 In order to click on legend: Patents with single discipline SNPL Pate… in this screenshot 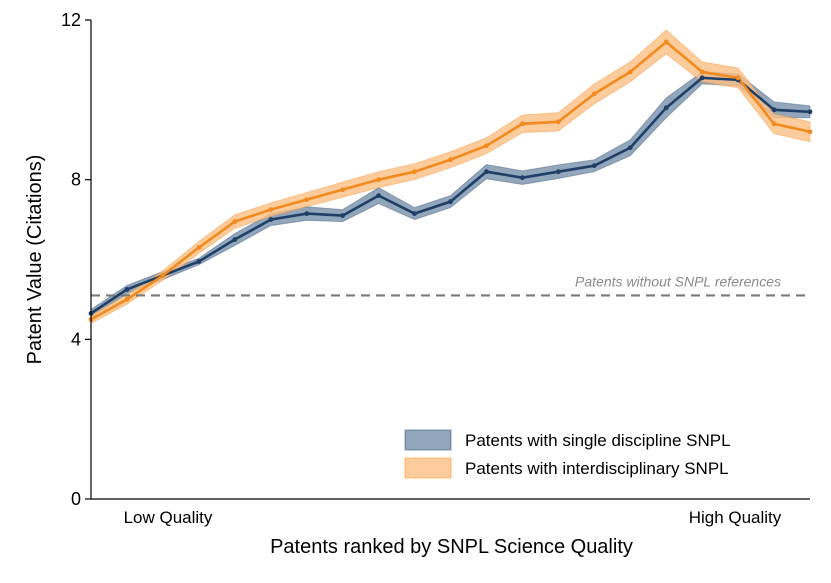, I will do `click(567, 454)`.